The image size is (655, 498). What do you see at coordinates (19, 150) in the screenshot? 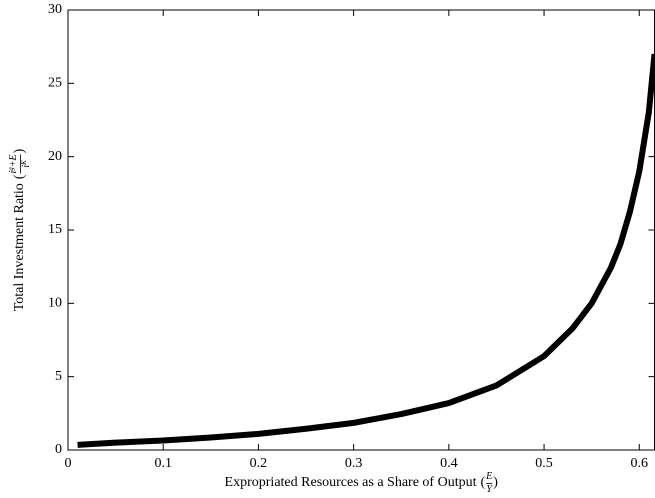
I see `ylabel-paren: )` at bounding box center [19, 150].